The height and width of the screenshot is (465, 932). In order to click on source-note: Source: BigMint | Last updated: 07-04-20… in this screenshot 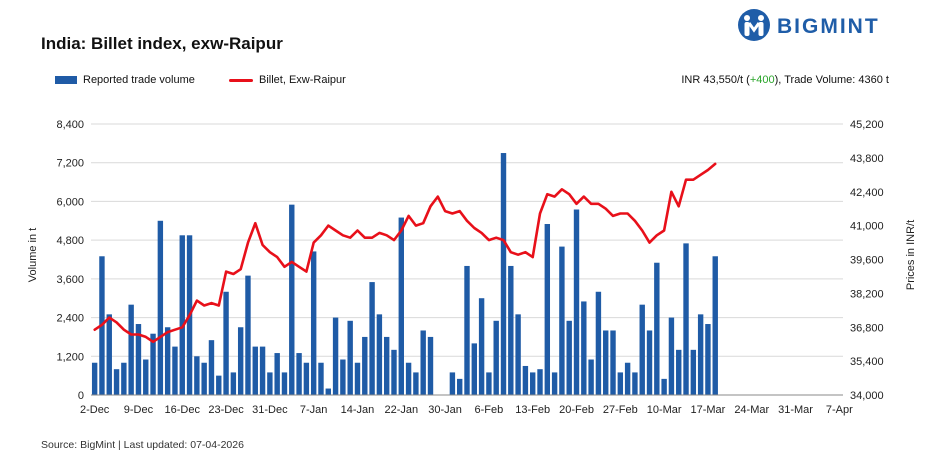, I will do `click(142, 445)`.